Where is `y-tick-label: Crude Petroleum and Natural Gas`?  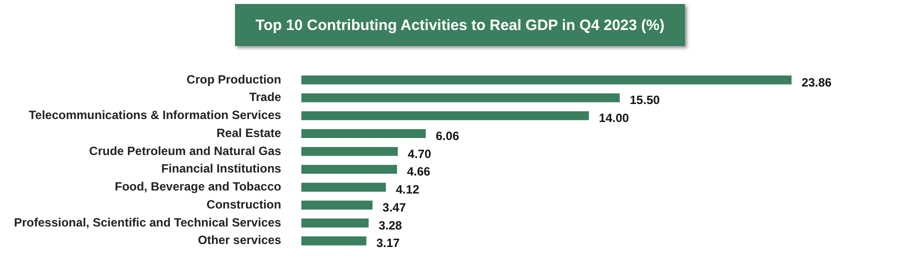 y-tick-label: Crude Petroleum and Natural Gas is located at coordinates (185, 151).